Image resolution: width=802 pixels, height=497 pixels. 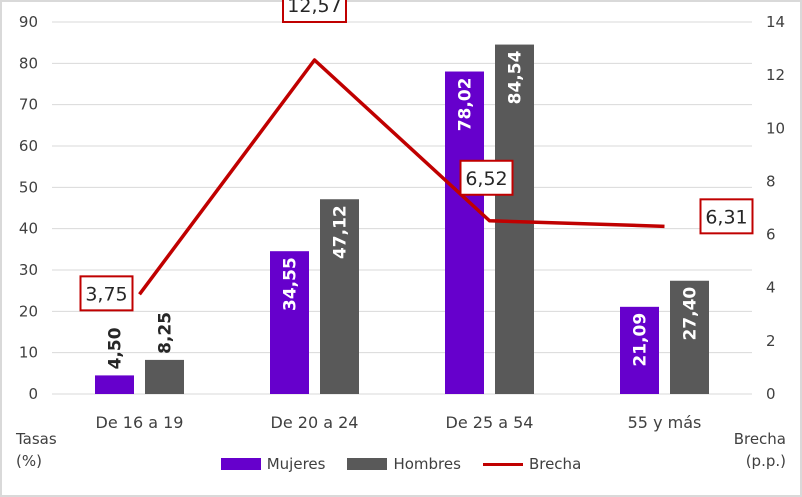 I want to click on bar-data-label: 78,02, so click(x=466, y=105).